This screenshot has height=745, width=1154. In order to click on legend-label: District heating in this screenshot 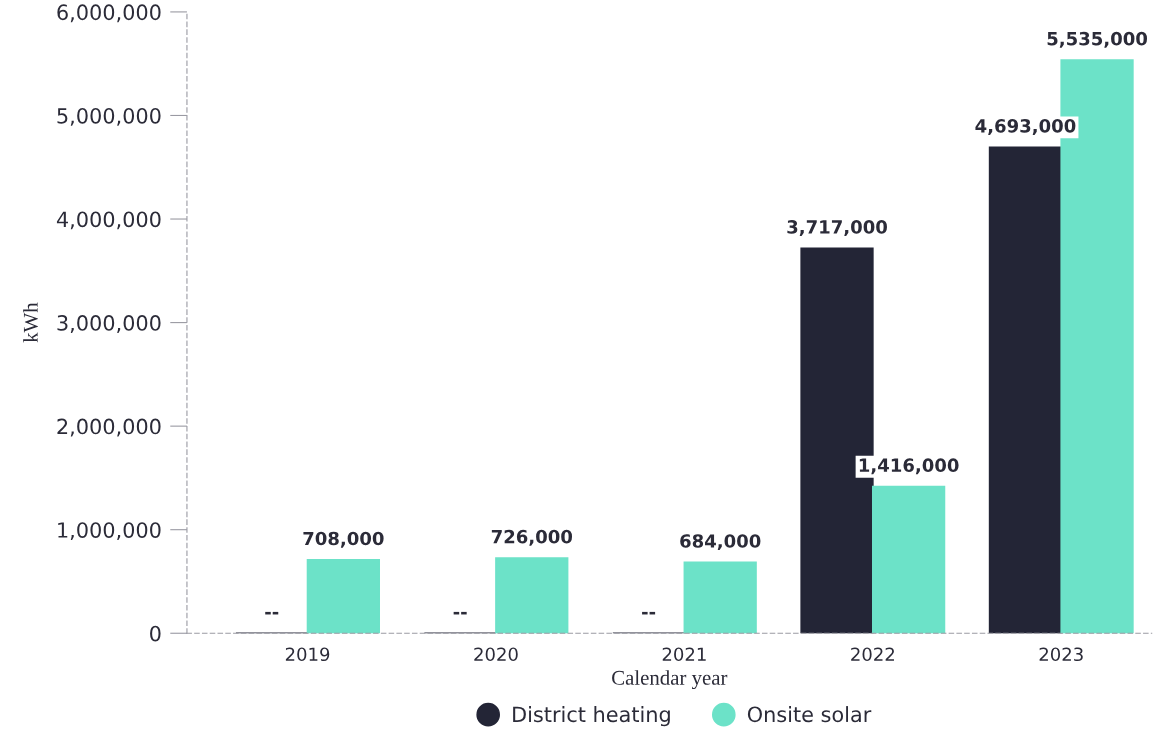, I will do `click(591, 716)`.